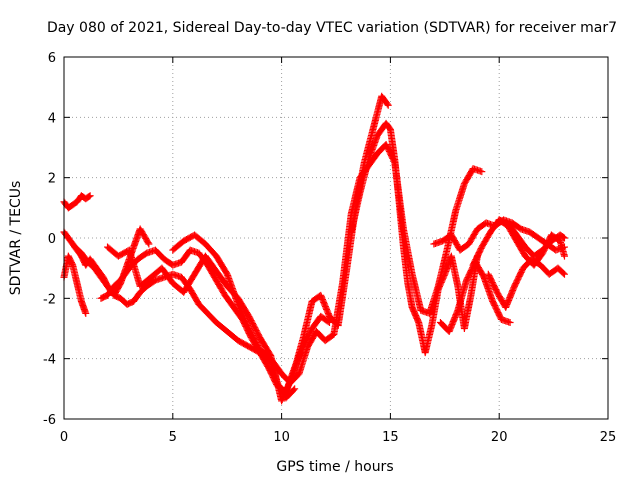 The height and width of the screenshot is (480, 640). What do you see at coordinates (499, 437) in the screenshot?
I see `x-tick-label: 20` at bounding box center [499, 437].